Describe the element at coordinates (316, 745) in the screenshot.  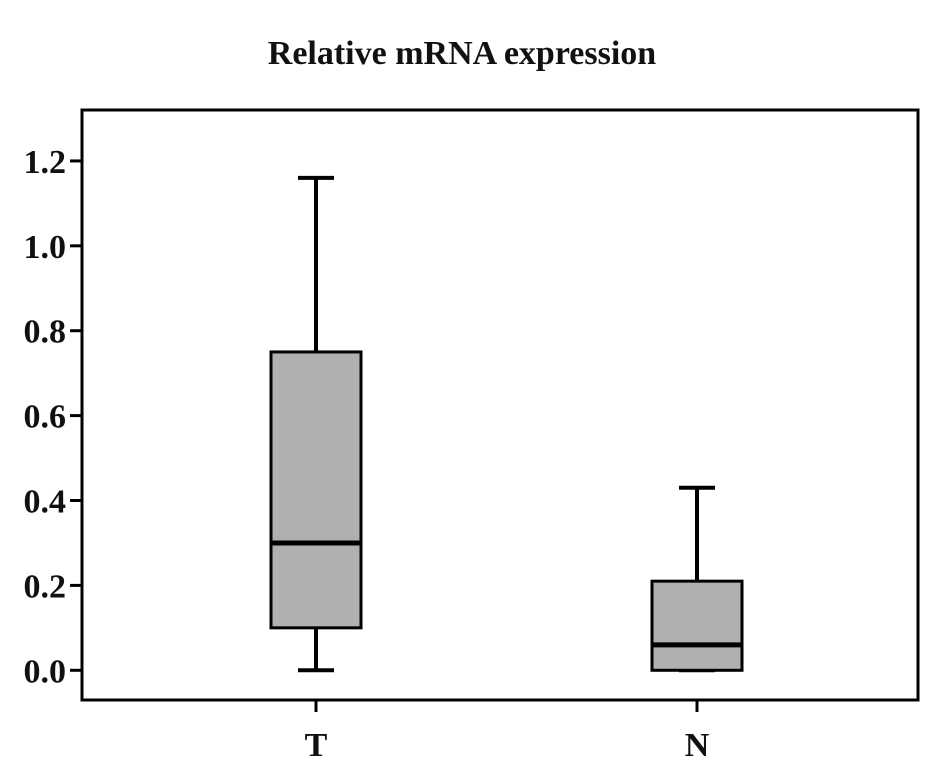
I see `x-tick-label: T` at that location.